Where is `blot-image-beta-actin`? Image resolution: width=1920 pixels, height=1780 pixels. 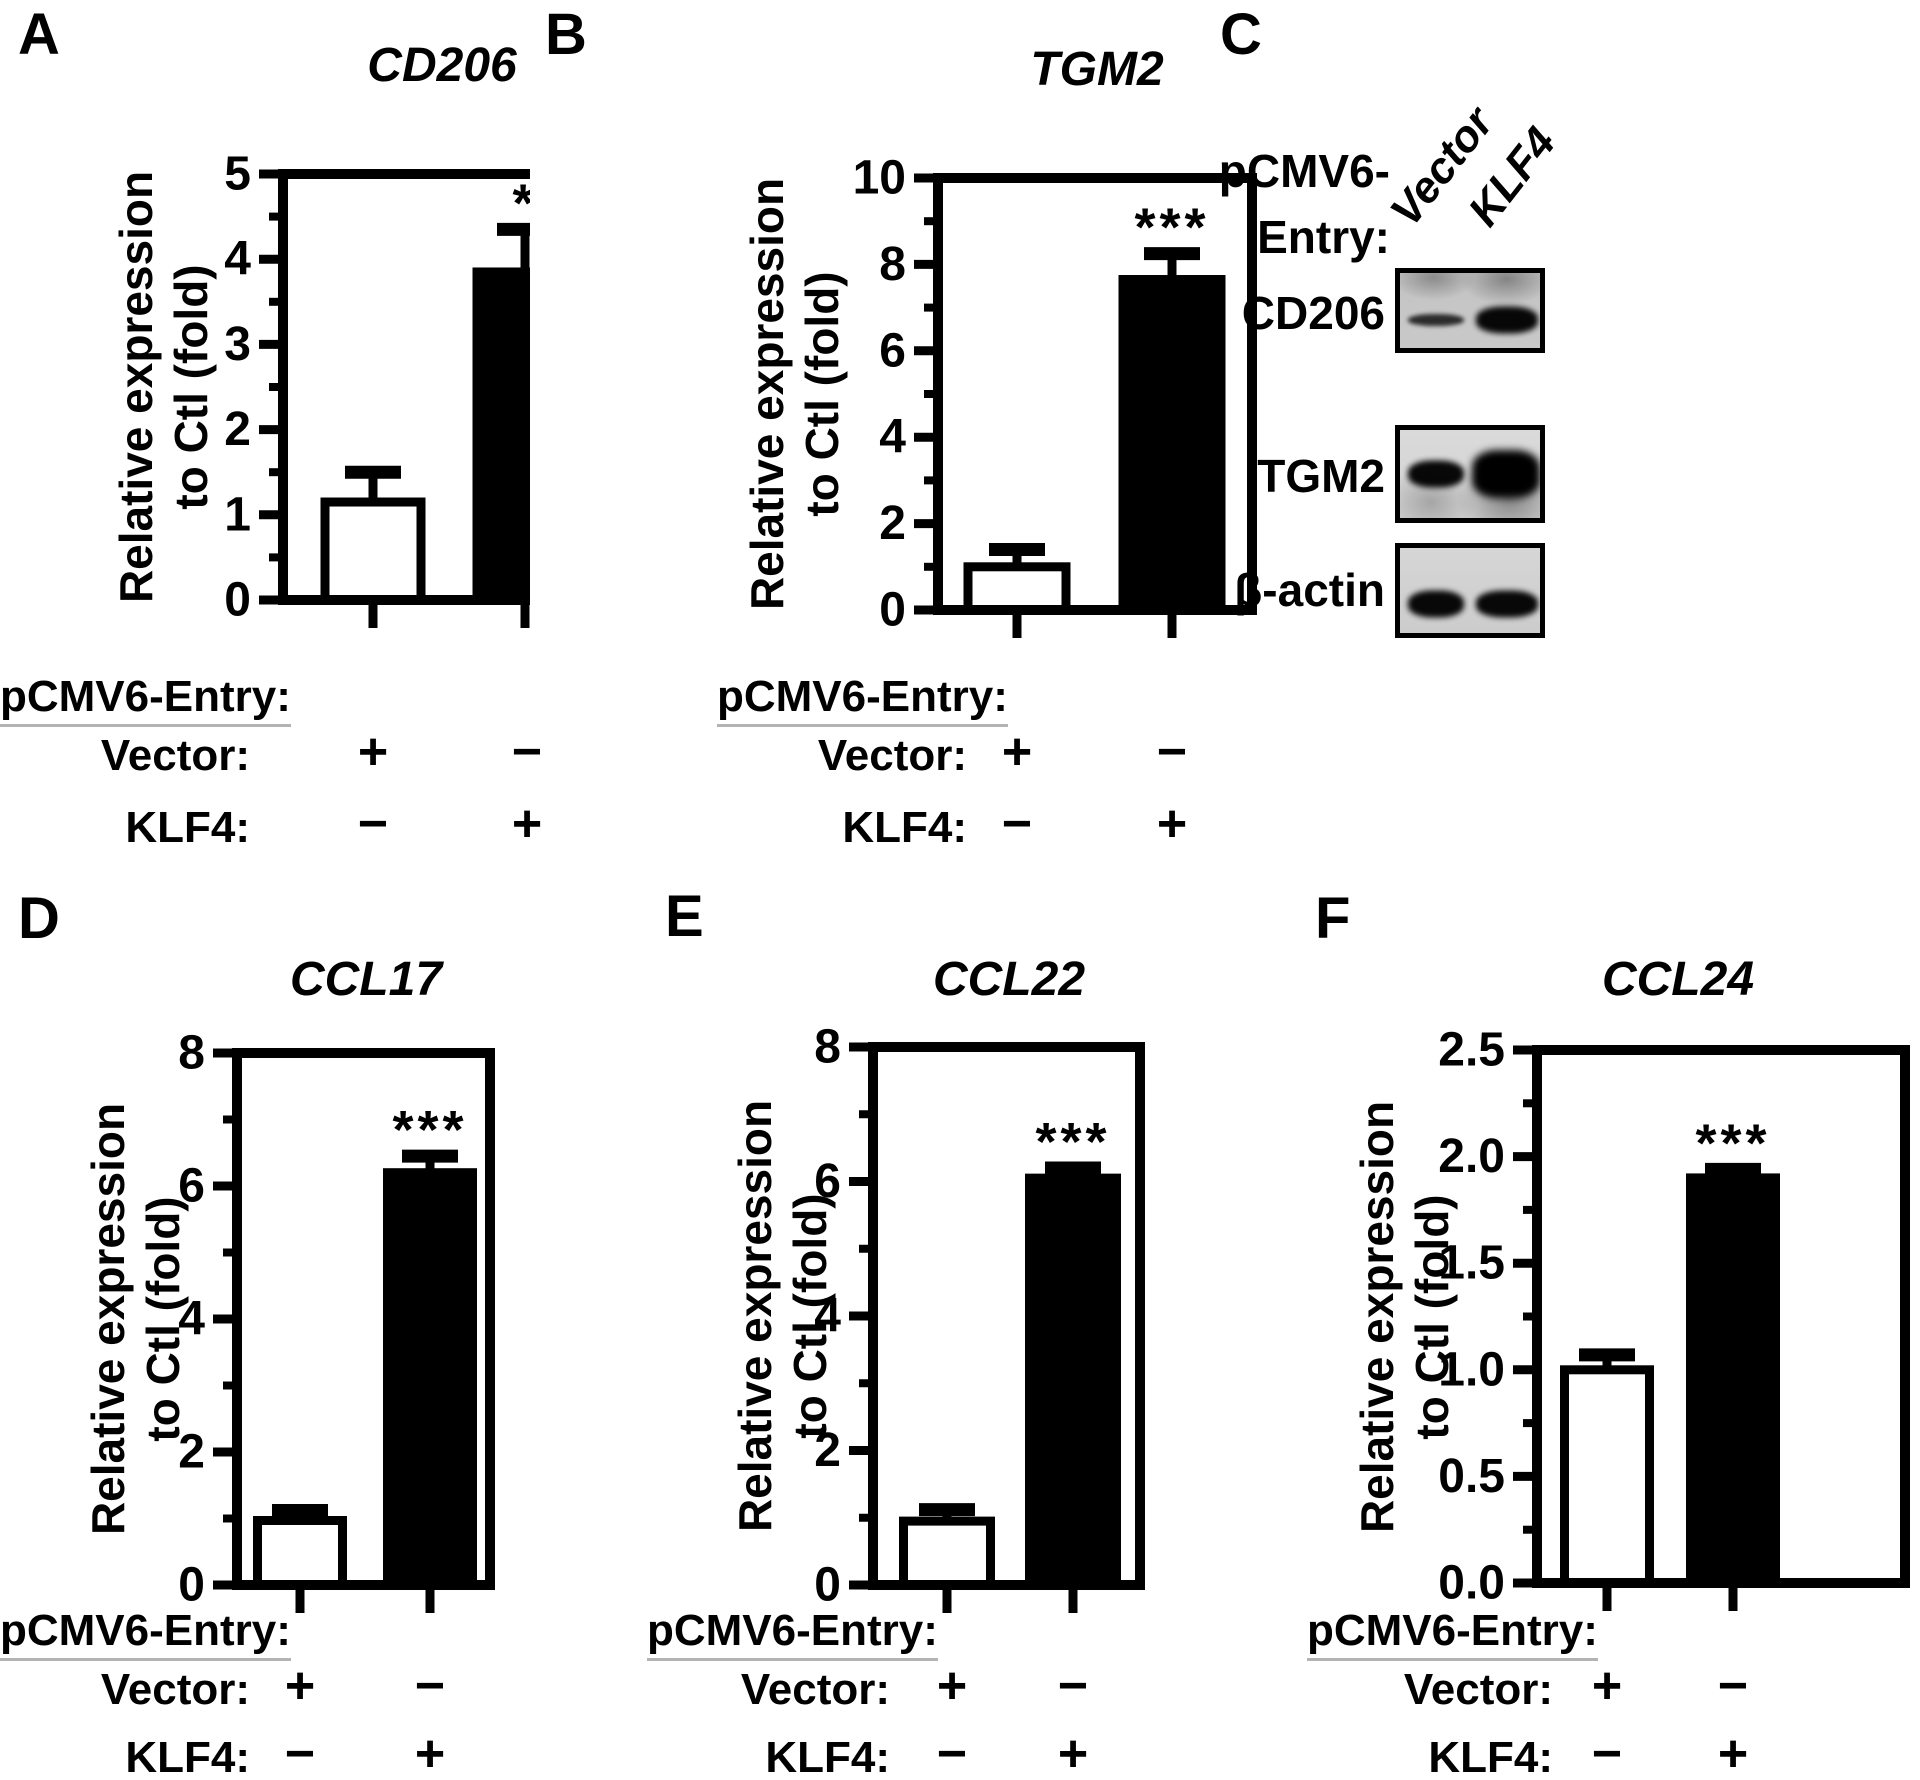
blot-image-beta-actin is located at coordinates (1470, 590).